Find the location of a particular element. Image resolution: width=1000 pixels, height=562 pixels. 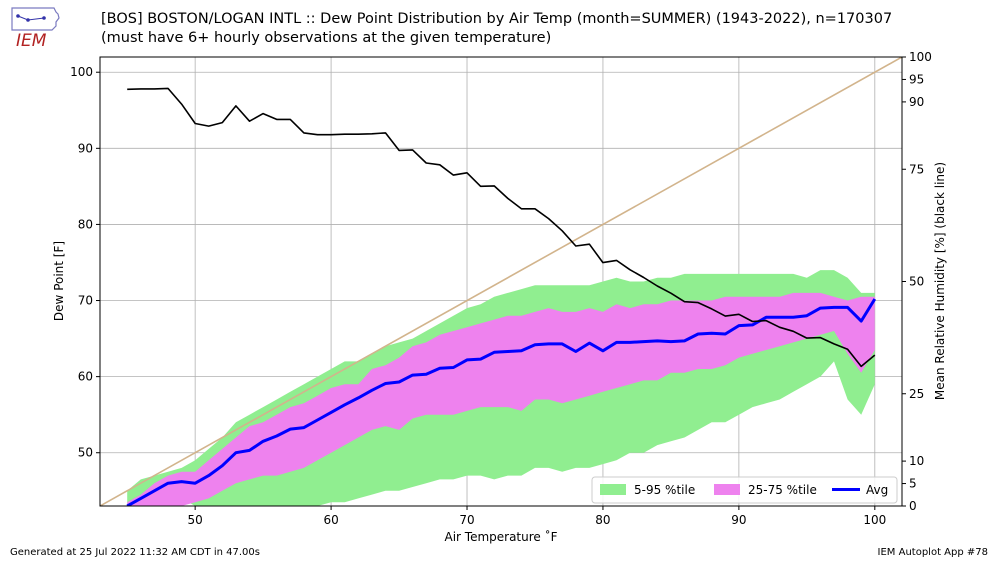

y-tick-label: 90 is located at coordinates (85, 148).